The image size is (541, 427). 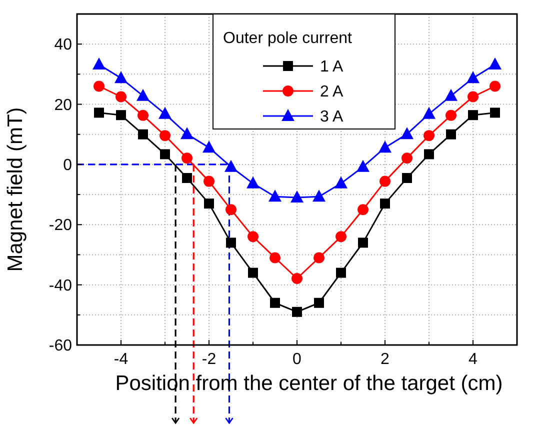 What do you see at coordinates (332, 67) in the screenshot?
I see `legend-label: 1 A` at bounding box center [332, 67].